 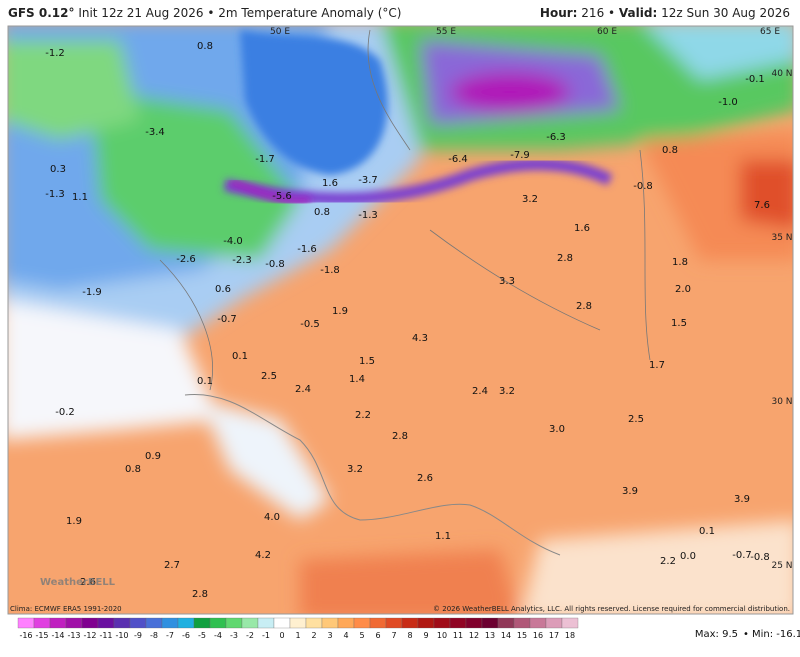 I want to click on map-value: -1.3, so click(x=368, y=215).